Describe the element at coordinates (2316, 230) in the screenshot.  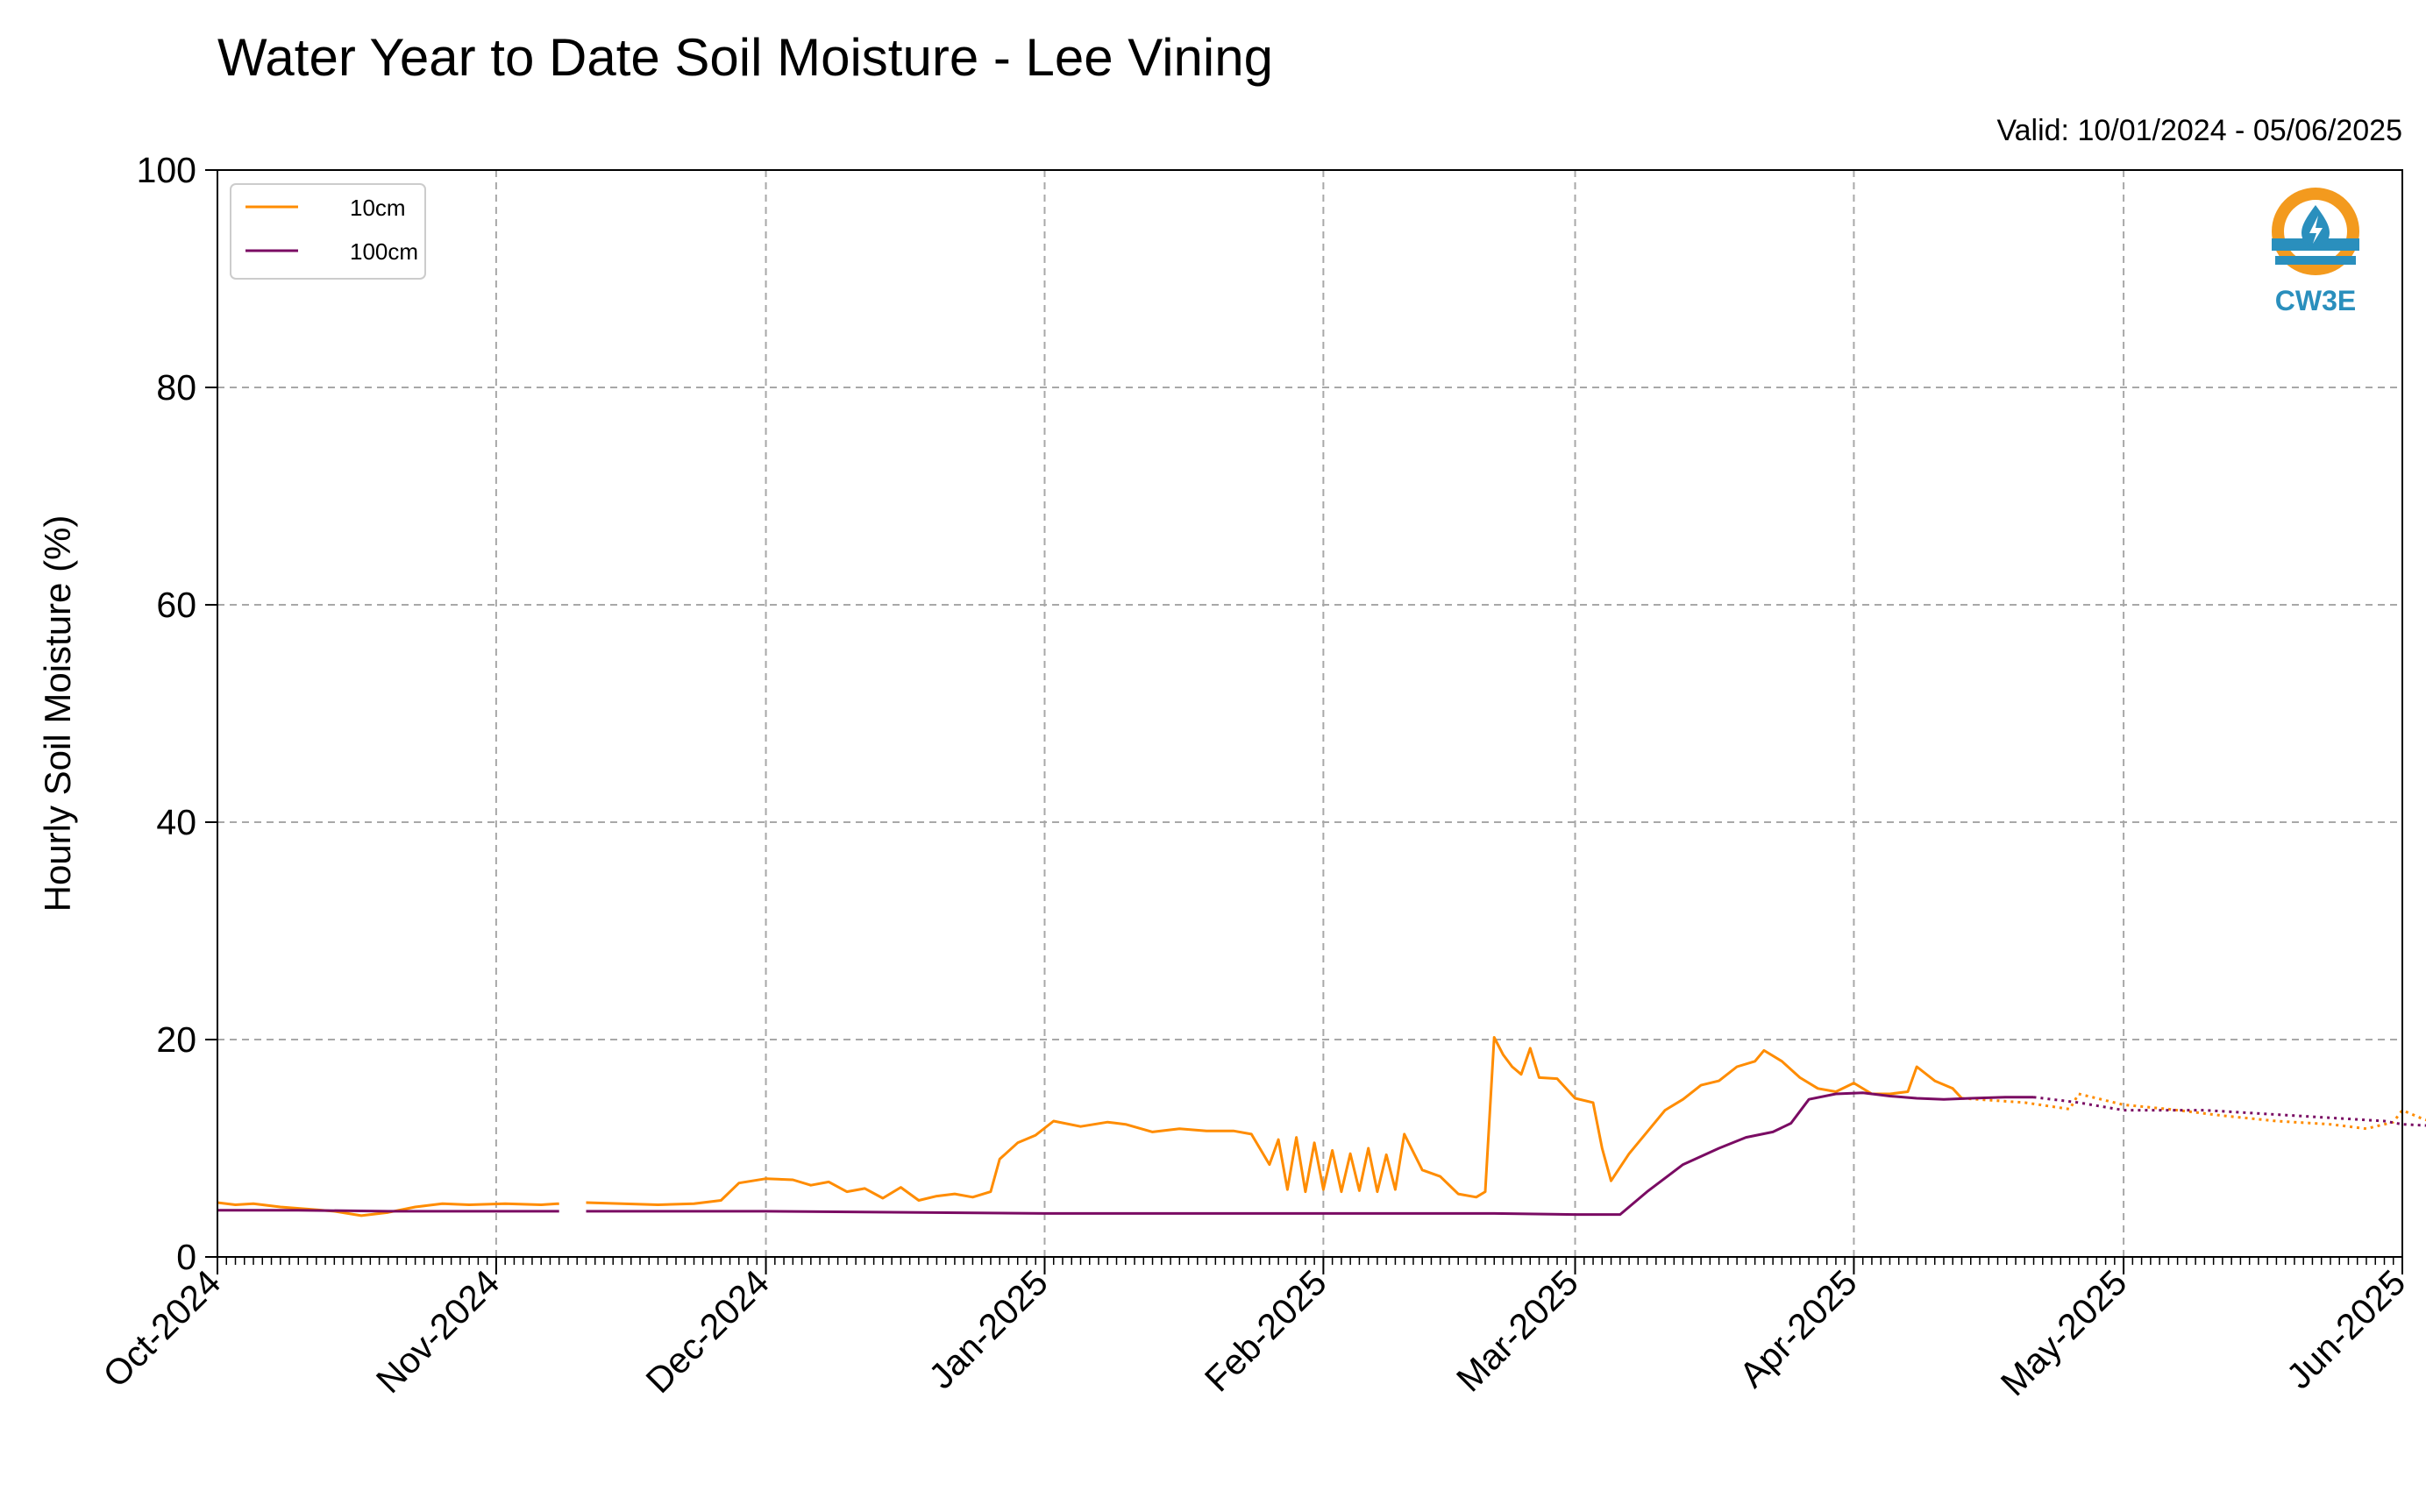
I see `logo-bolt-icon` at that location.